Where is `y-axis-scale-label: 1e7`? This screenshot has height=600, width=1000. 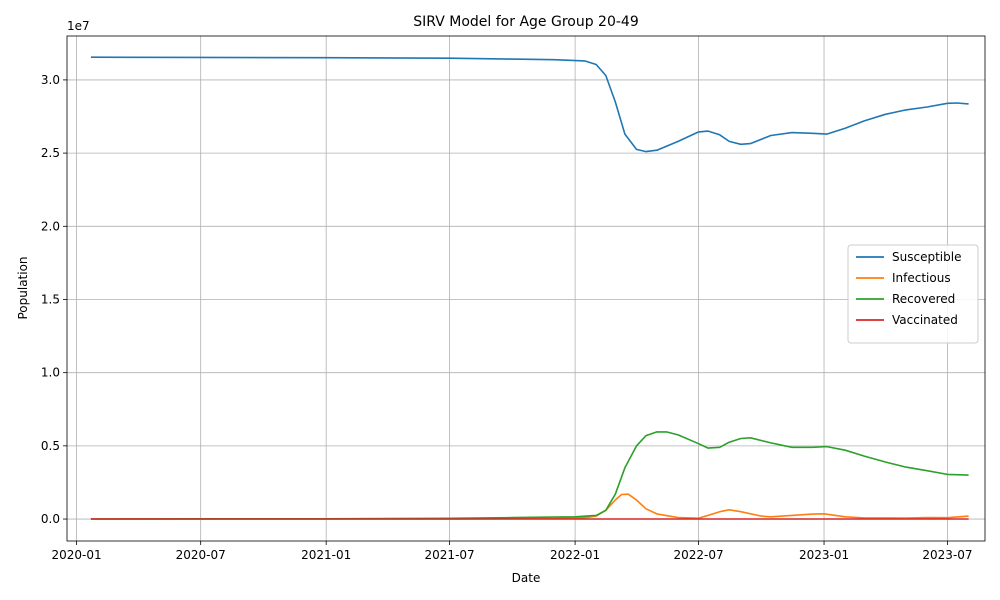
y-axis-scale-label: 1e7 is located at coordinates (78, 26).